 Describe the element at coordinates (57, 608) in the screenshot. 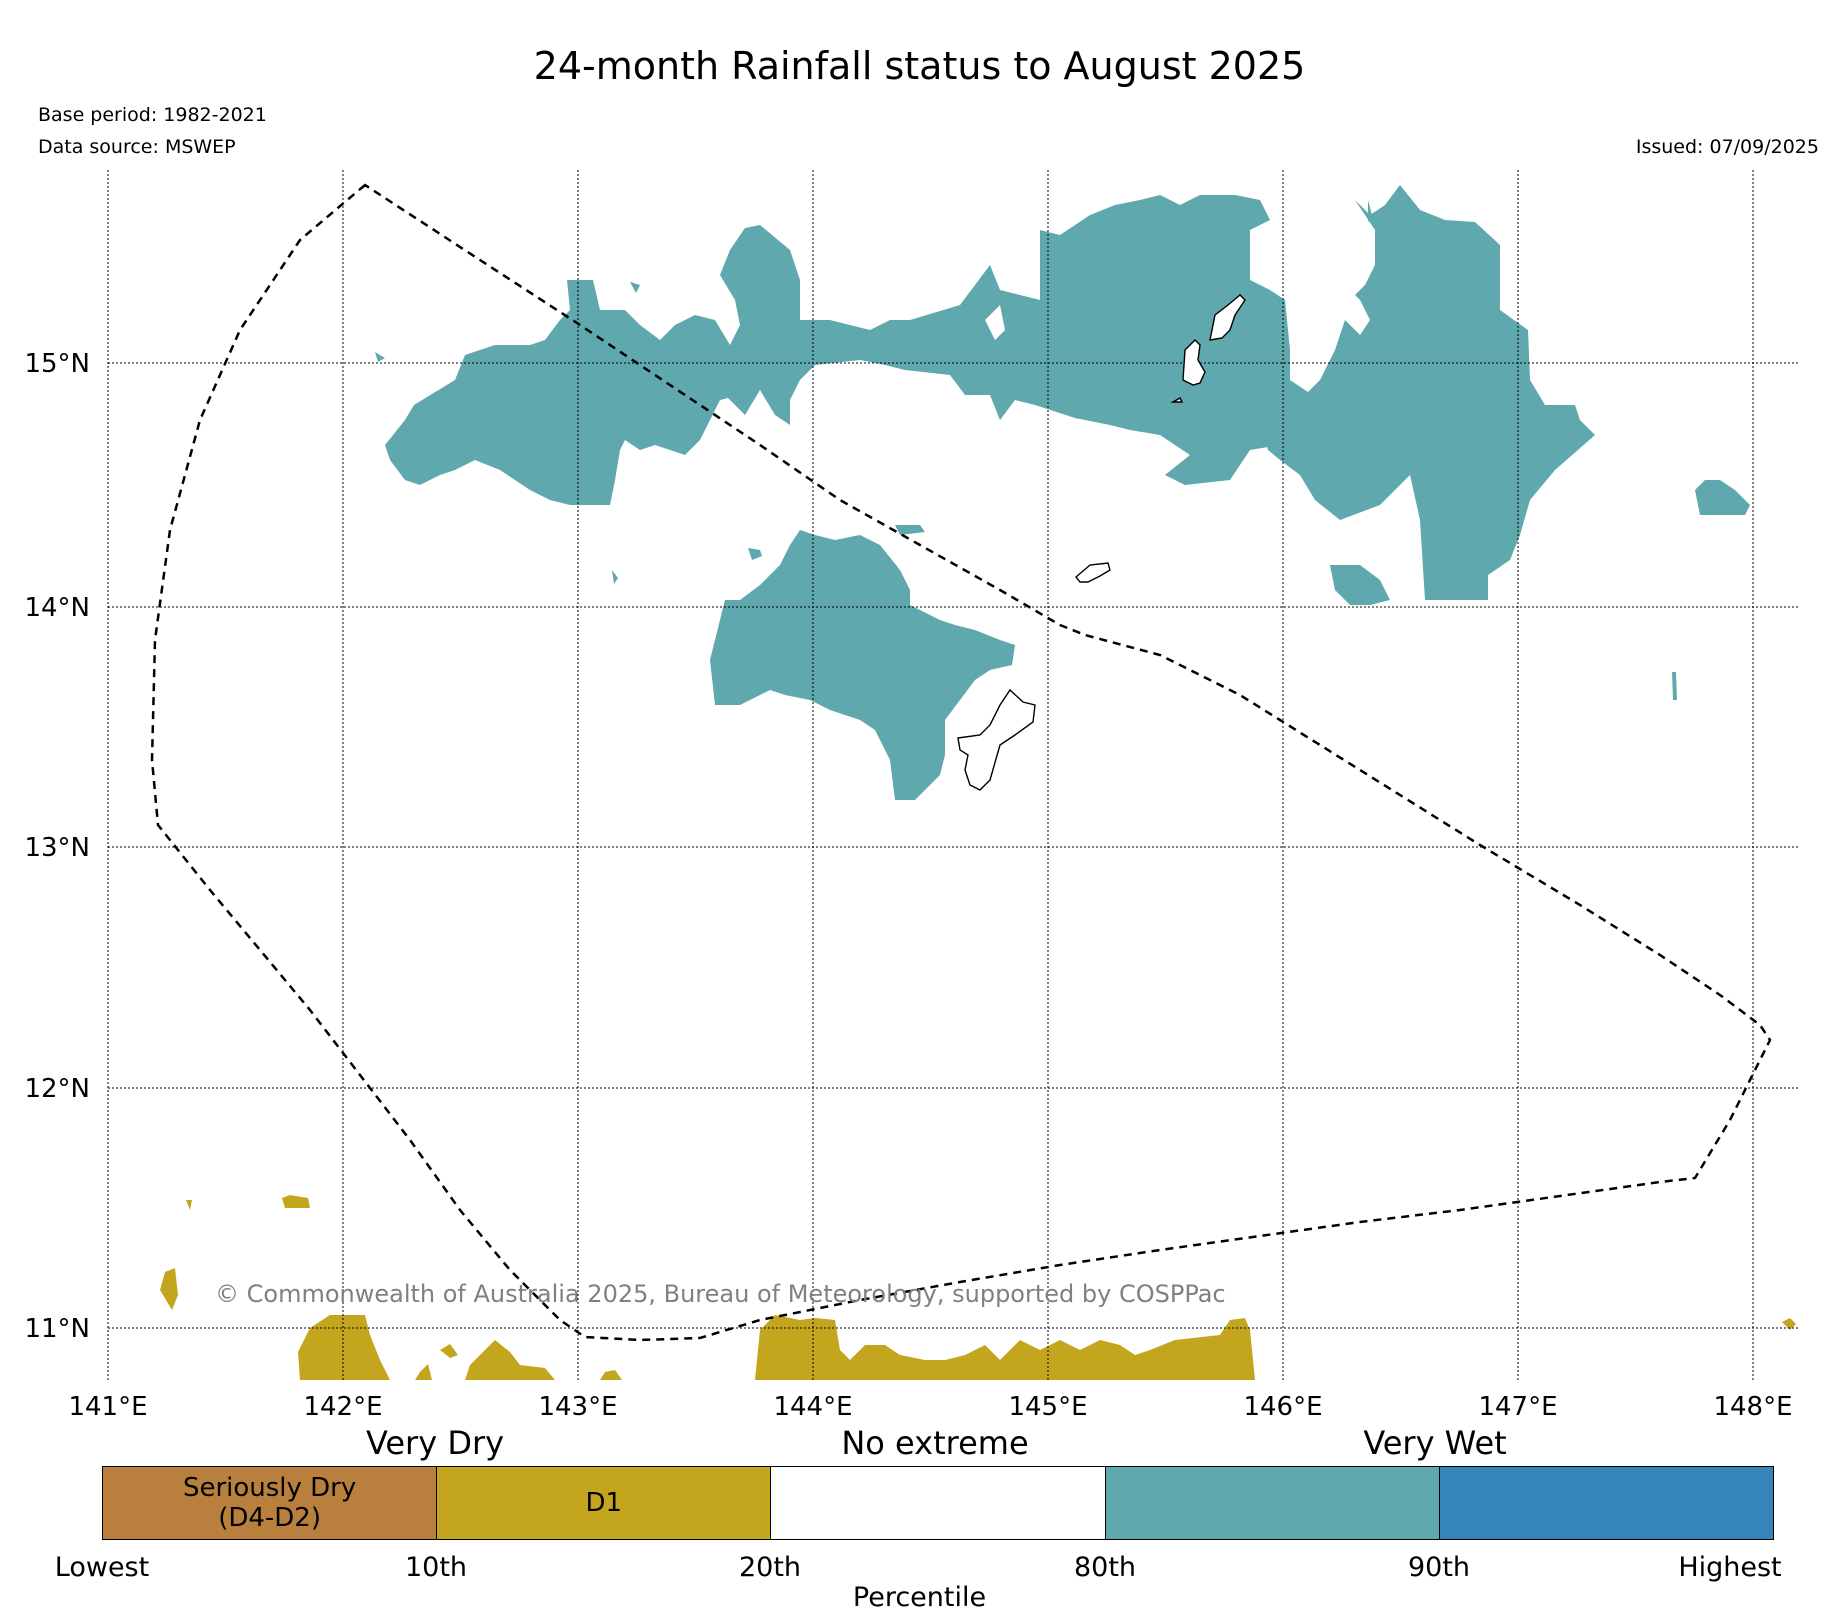

I see `y-tick-14n: 14°N` at that location.